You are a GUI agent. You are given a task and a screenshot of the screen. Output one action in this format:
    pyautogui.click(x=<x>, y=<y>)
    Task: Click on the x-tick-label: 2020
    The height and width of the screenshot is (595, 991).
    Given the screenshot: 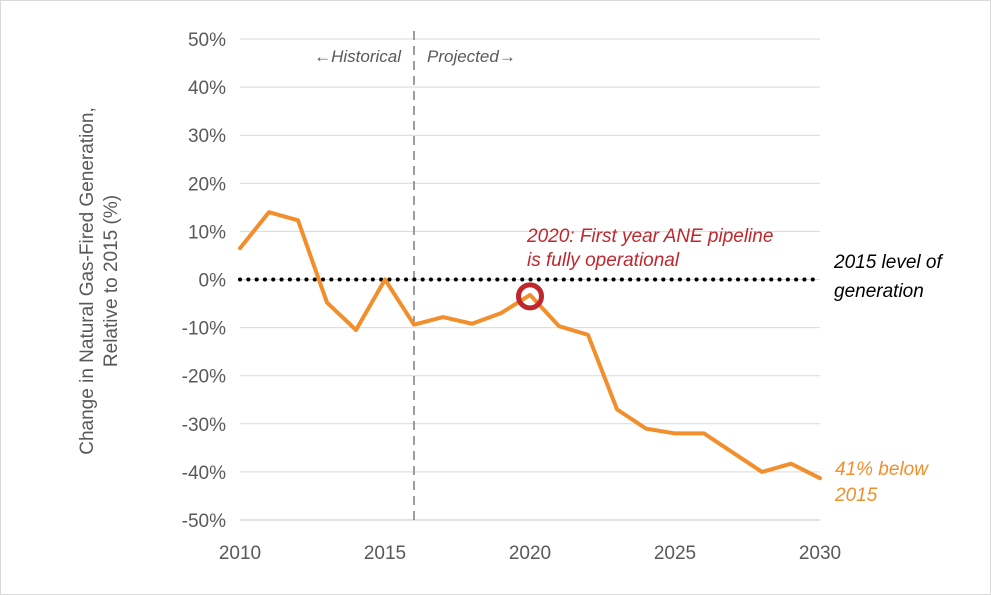 What is the action you would take?
    pyautogui.click(x=530, y=553)
    